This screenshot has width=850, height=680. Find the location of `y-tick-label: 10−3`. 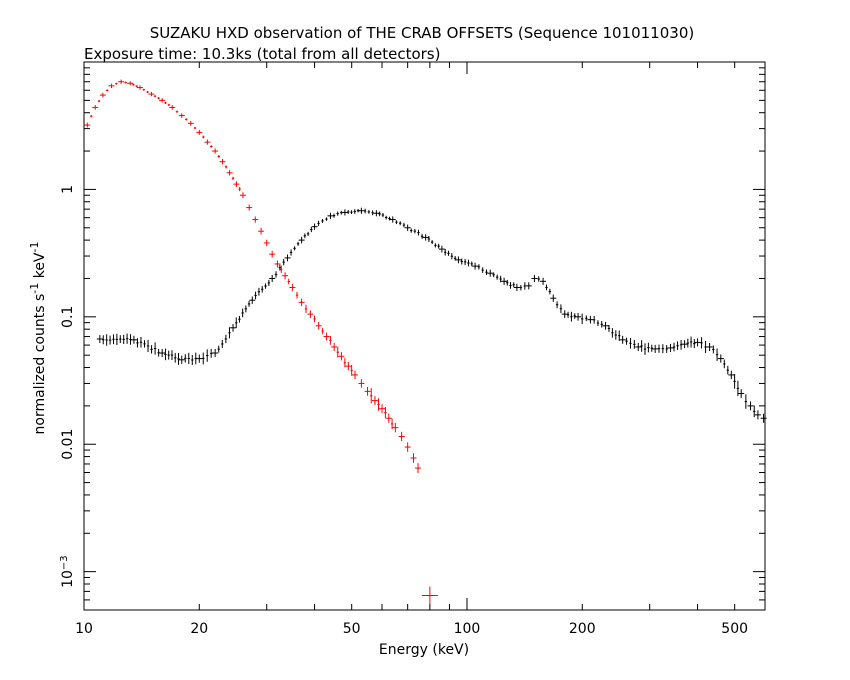

y-tick-label: 10−3 is located at coordinates (68, 571).